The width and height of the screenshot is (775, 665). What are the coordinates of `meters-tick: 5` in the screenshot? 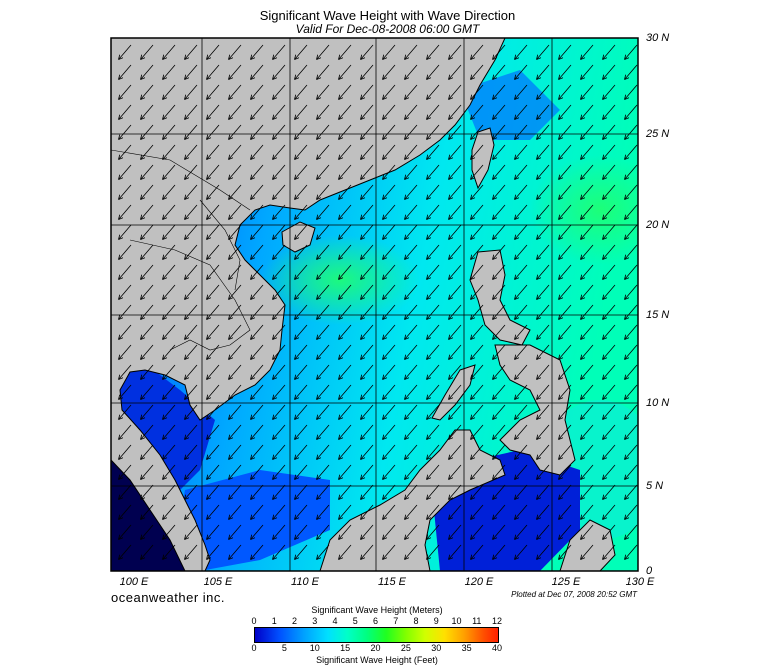 It's located at (355, 621).